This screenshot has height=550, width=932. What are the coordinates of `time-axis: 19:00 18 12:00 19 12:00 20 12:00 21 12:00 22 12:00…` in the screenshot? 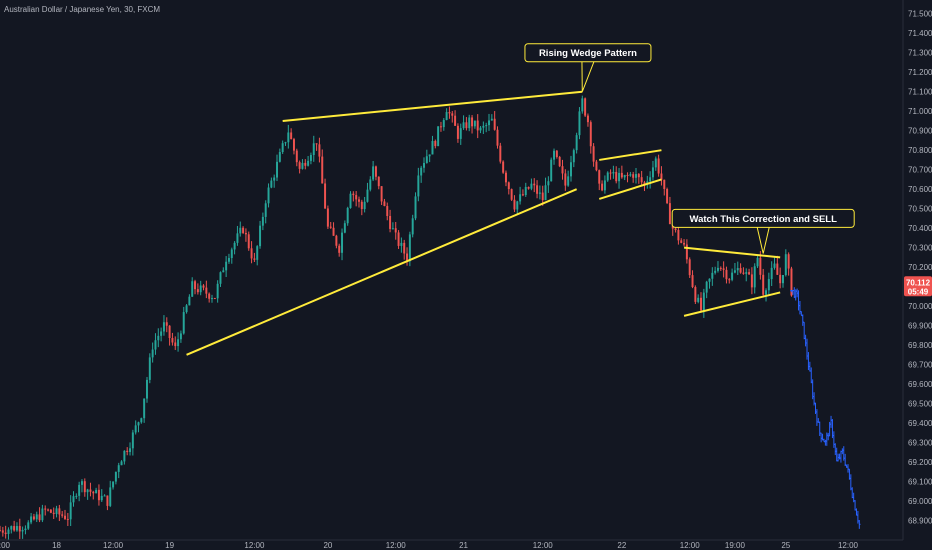 It's located at (429, 545).